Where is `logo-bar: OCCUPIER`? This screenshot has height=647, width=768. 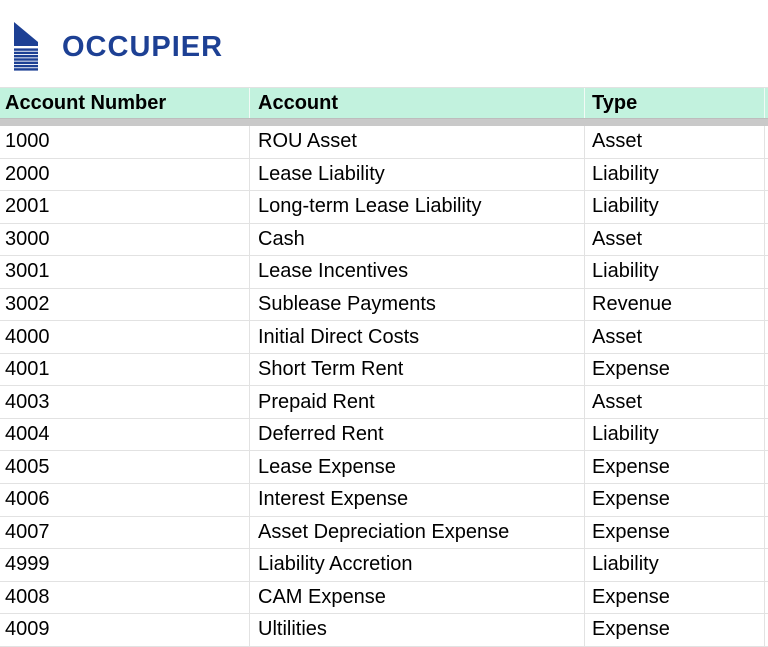 logo-bar: OCCUPIER is located at coordinates (384, 44).